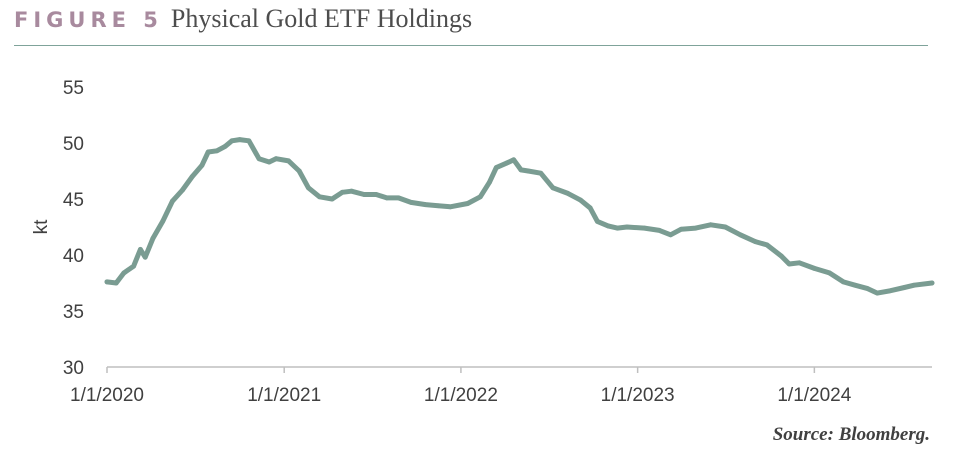 The height and width of the screenshot is (468, 966). Describe the element at coordinates (73, 256) in the screenshot. I see `y-tick-label: 40` at that location.